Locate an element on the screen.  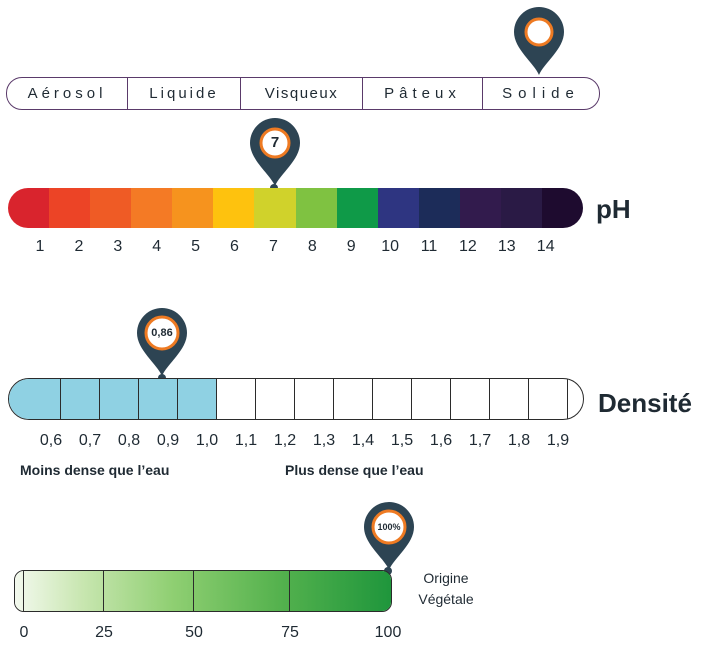
ph-scale-bar is located at coordinates (295, 208).